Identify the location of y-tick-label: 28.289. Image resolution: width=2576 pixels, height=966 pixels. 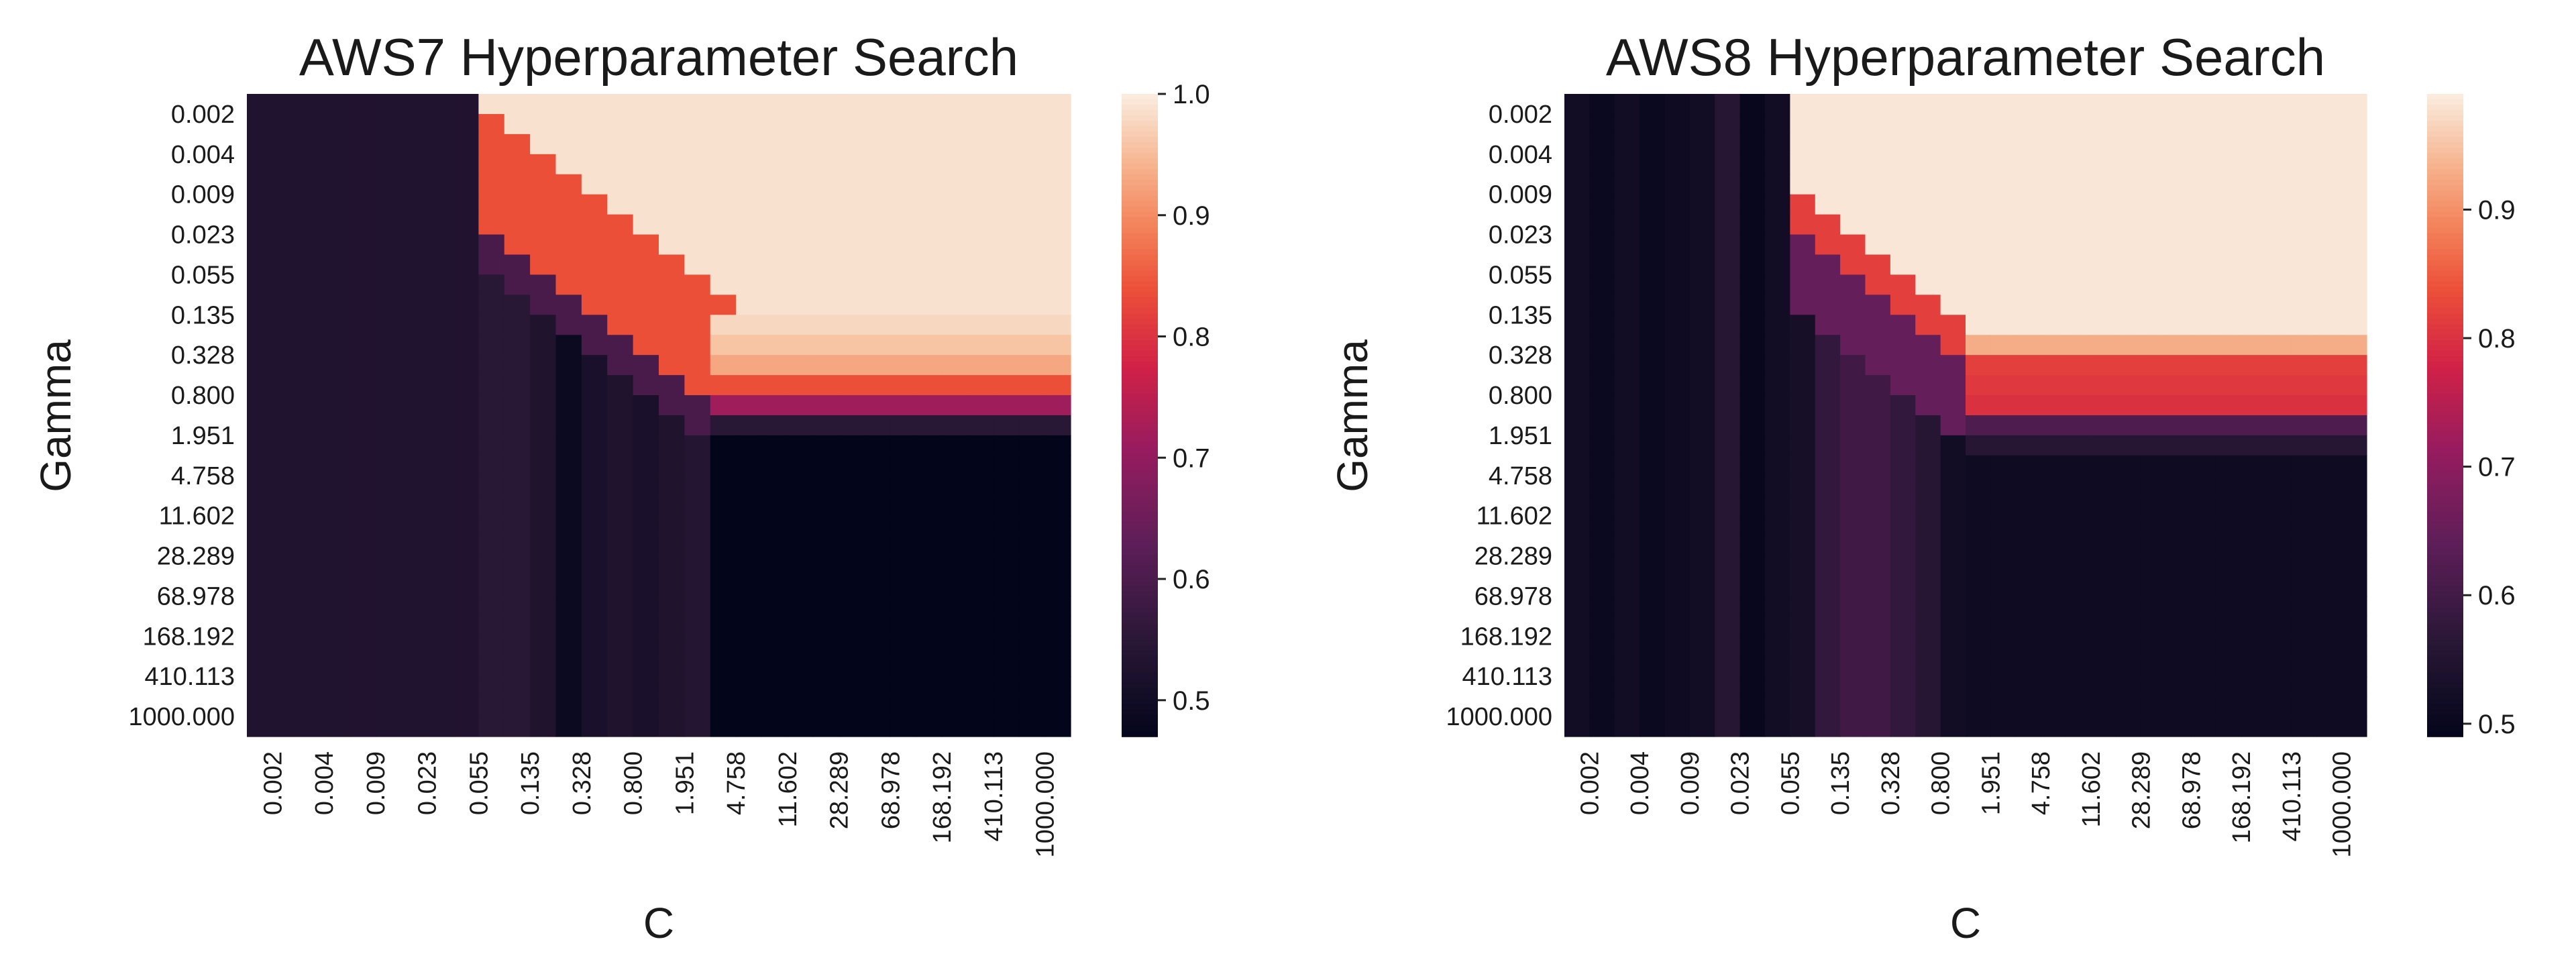
(1513, 557).